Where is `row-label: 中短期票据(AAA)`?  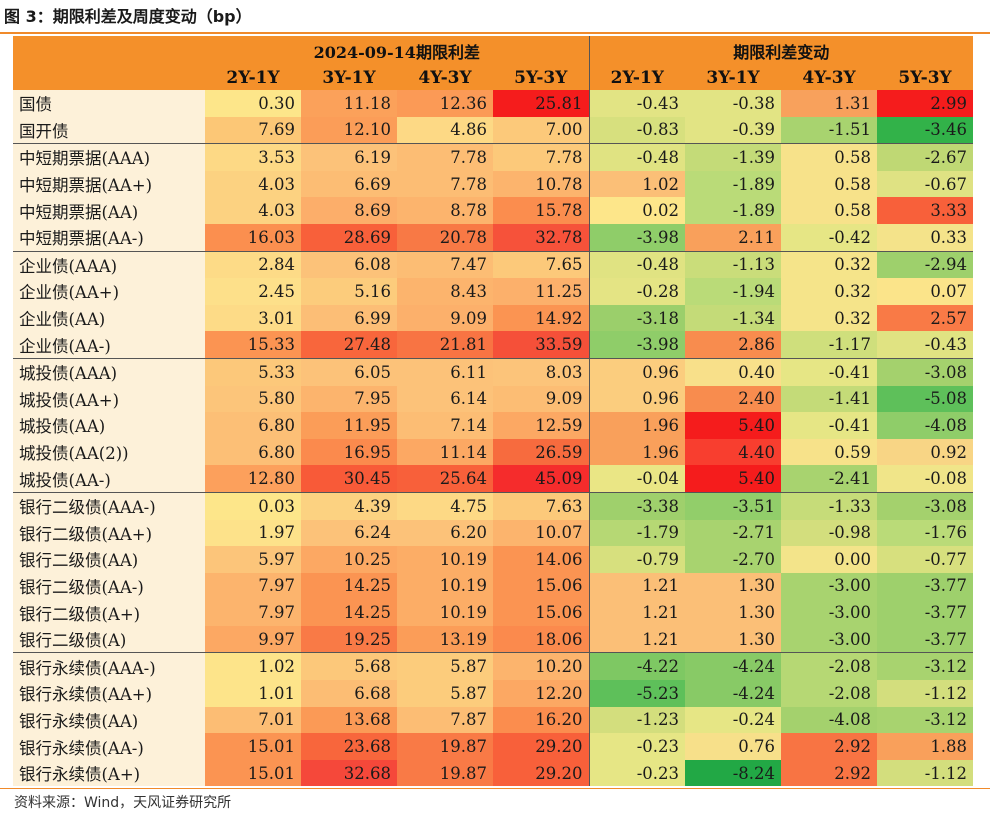 row-label: 中短期票据(AAA) is located at coordinates (109, 157).